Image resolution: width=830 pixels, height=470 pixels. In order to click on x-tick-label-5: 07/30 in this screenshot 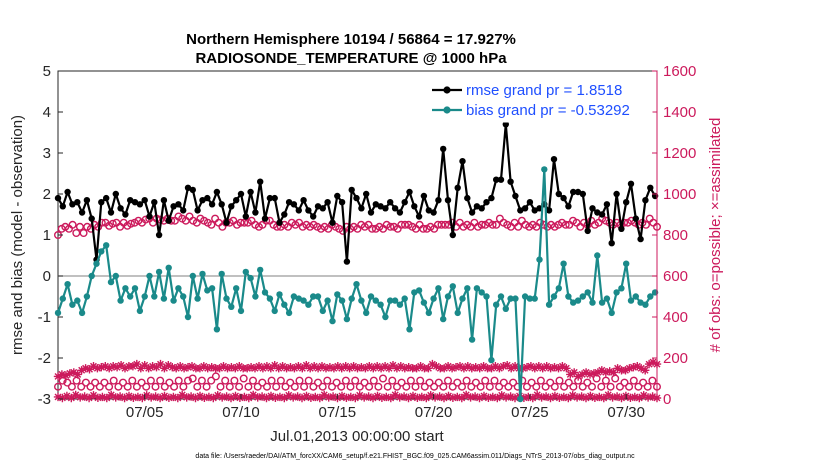, I will do `click(626, 412)`.